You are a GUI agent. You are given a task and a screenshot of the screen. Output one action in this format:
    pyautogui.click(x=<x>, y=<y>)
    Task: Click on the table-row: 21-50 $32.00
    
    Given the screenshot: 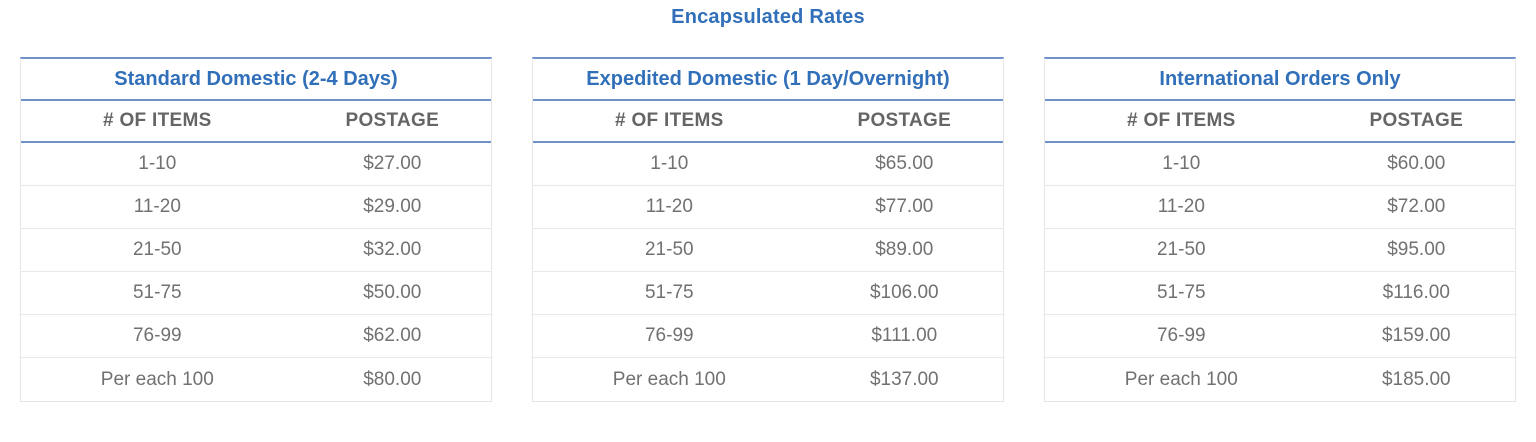 What is the action you would take?
    pyautogui.click(x=256, y=250)
    